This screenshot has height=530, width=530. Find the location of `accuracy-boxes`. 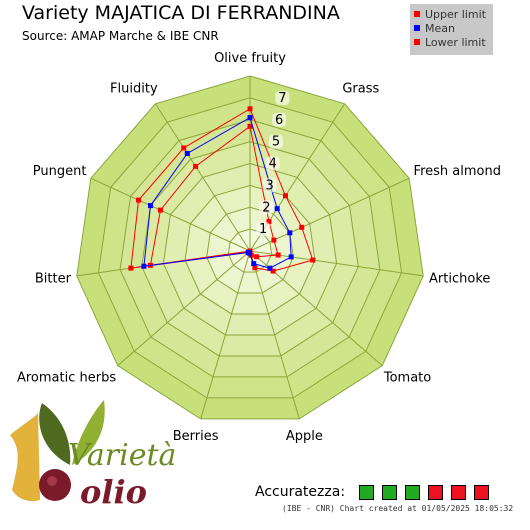

accuracy-boxes is located at coordinates (428, 492).